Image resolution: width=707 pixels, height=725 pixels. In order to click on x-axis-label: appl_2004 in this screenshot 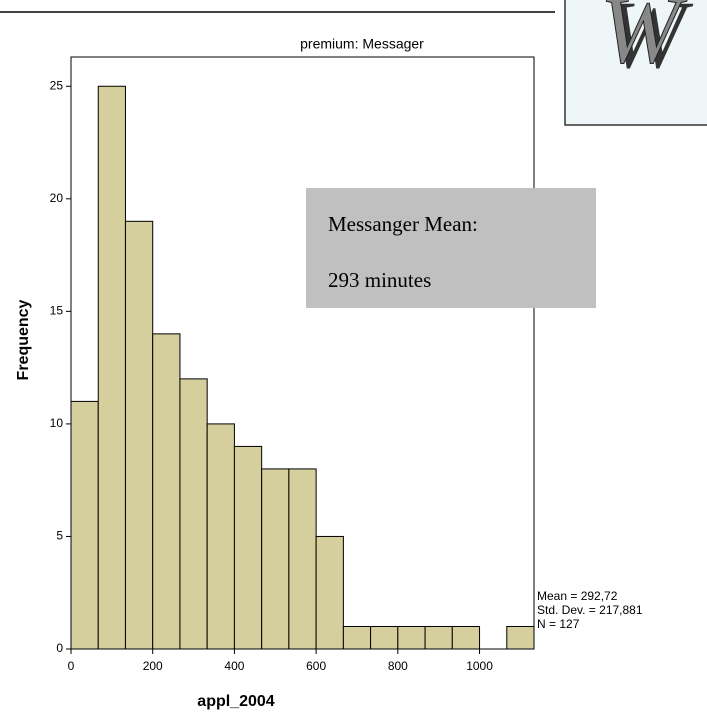, I will do `click(235, 701)`.